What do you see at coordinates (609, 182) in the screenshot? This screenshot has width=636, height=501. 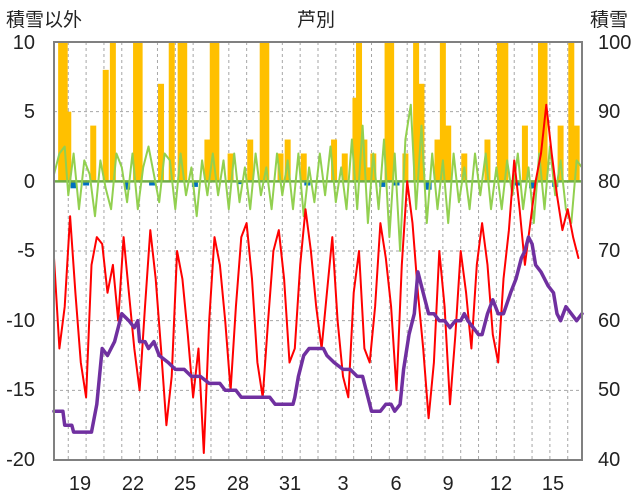 I see `y-right-tick: 80` at bounding box center [609, 182].